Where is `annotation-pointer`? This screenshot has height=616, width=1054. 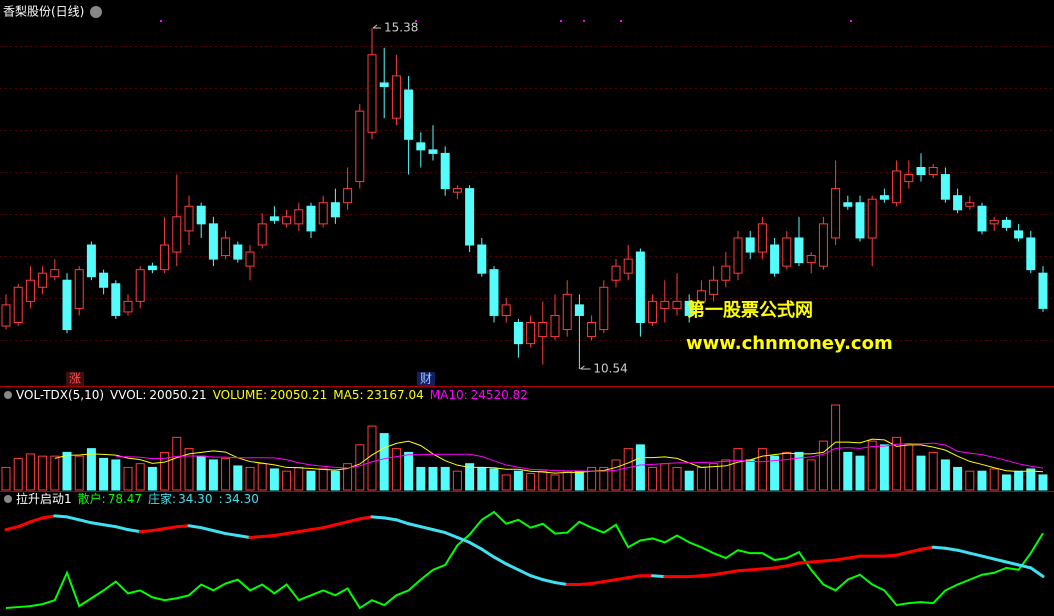
annotation-pointer is located at coordinates (585, 367).